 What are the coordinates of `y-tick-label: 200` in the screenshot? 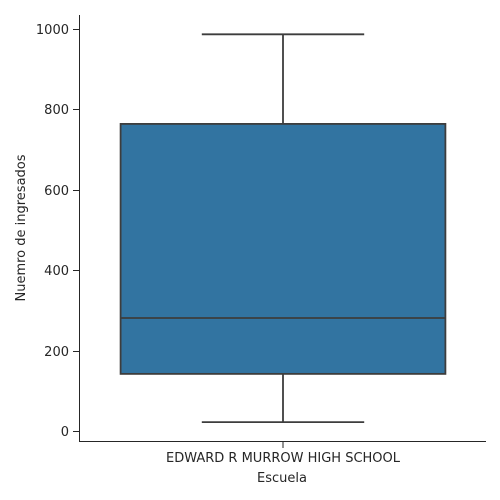 It's located at (56, 352).